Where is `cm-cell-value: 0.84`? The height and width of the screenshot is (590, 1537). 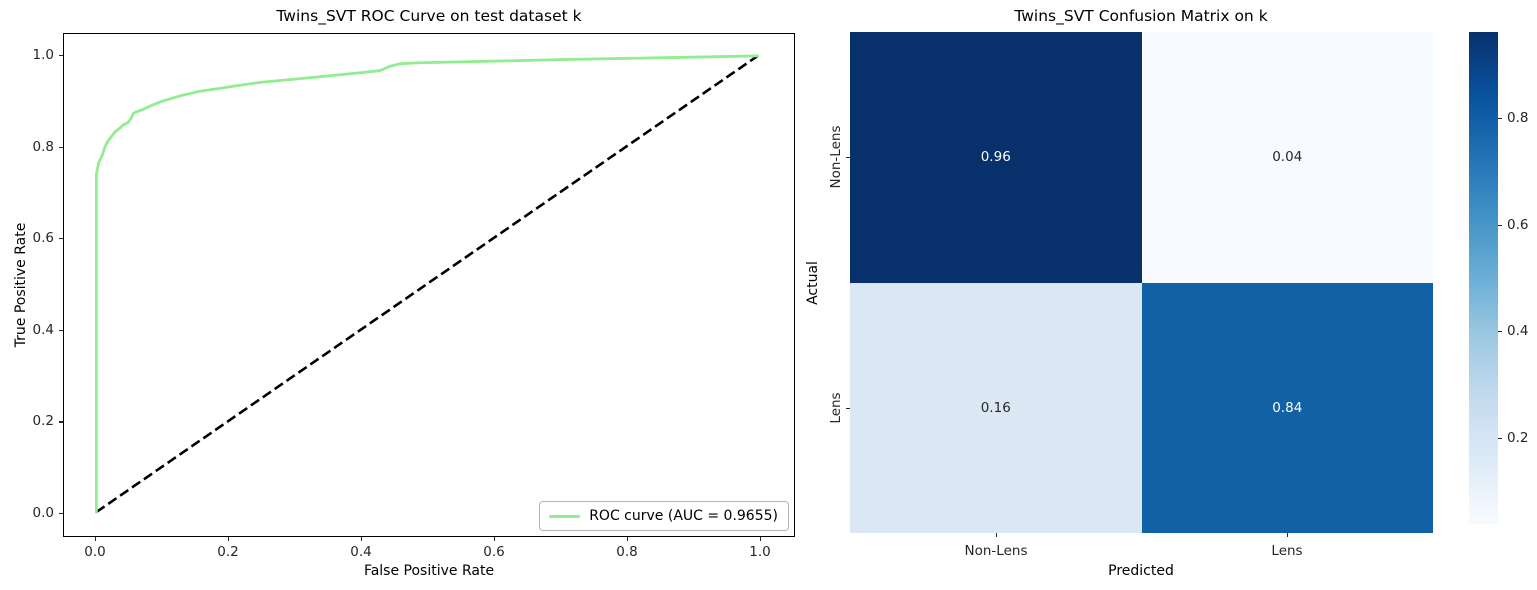 cm-cell-value: 0.84 is located at coordinates (1287, 407).